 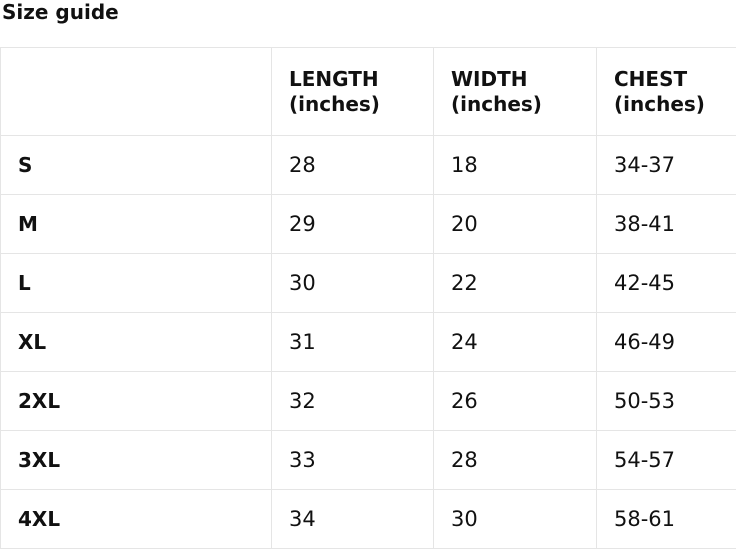 I want to click on table-row-m: M 29 20 38-41, so click(x=368, y=224).